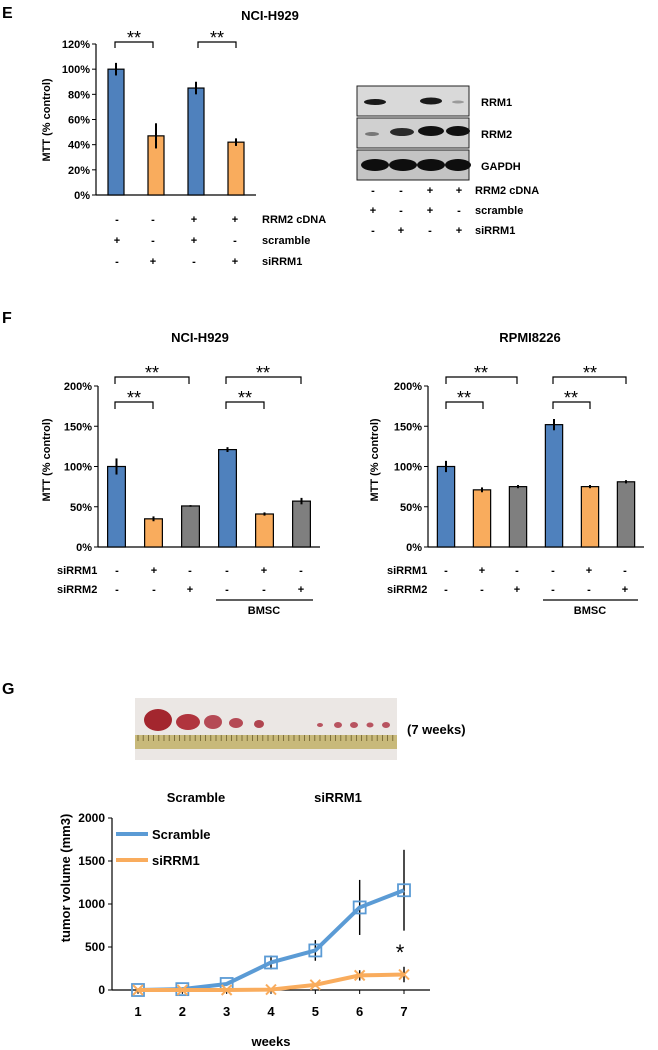  What do you see at coordinates (117, 571) in the screenshot?
I see `fl-r0c0: -` at bounding box center [117, 571].